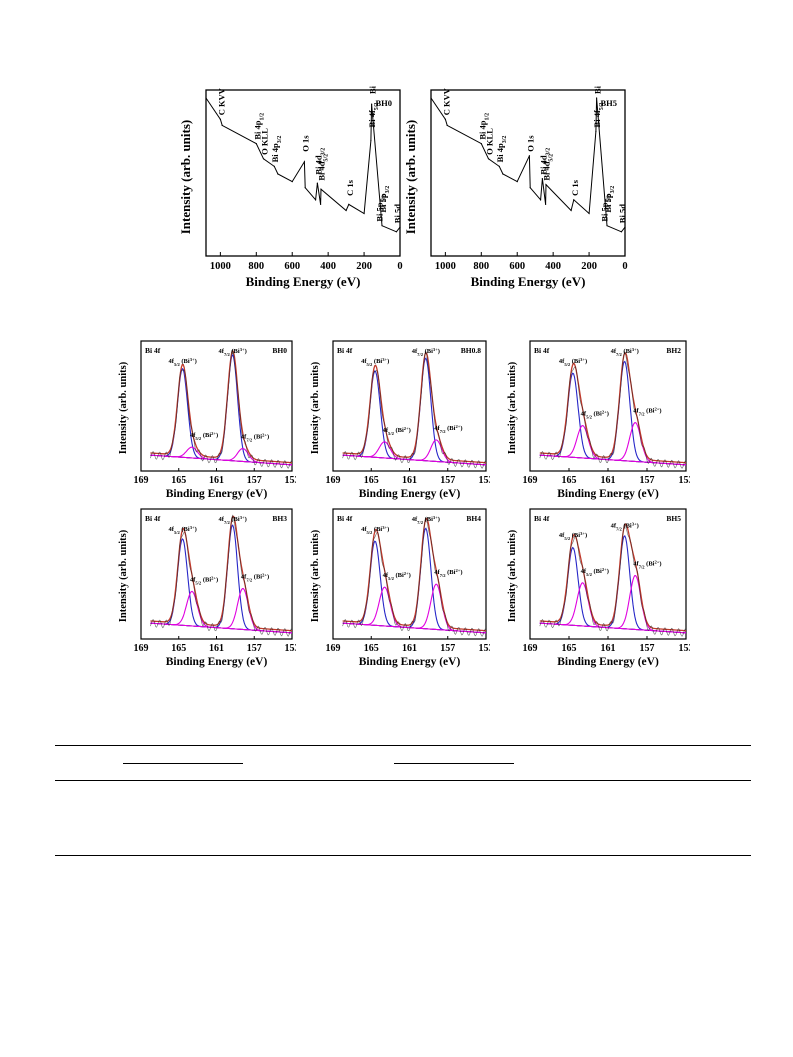 Image resolution: width=793 pixels, height=1057 pixels. What do you see at coordinates (622, 213) in the screenshot?
I see `peak-annotation: Bi 5d` at bounding box center [622, 213].